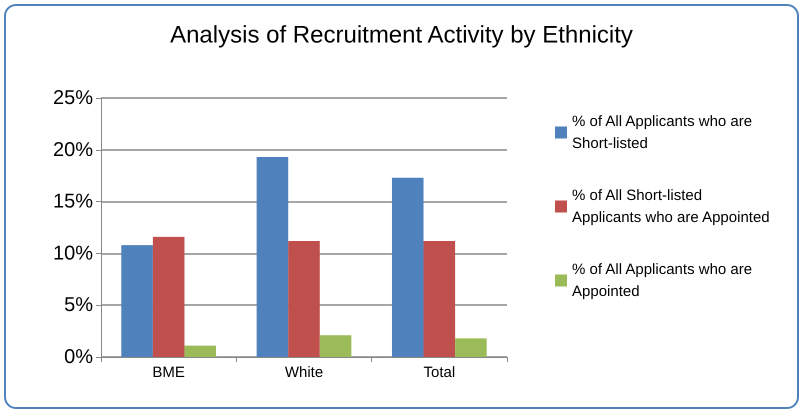  What do you see at coordinates (73, 253) in the screenshot?
I see `y-tick-label: 10%` at bounding box center [73, 253].